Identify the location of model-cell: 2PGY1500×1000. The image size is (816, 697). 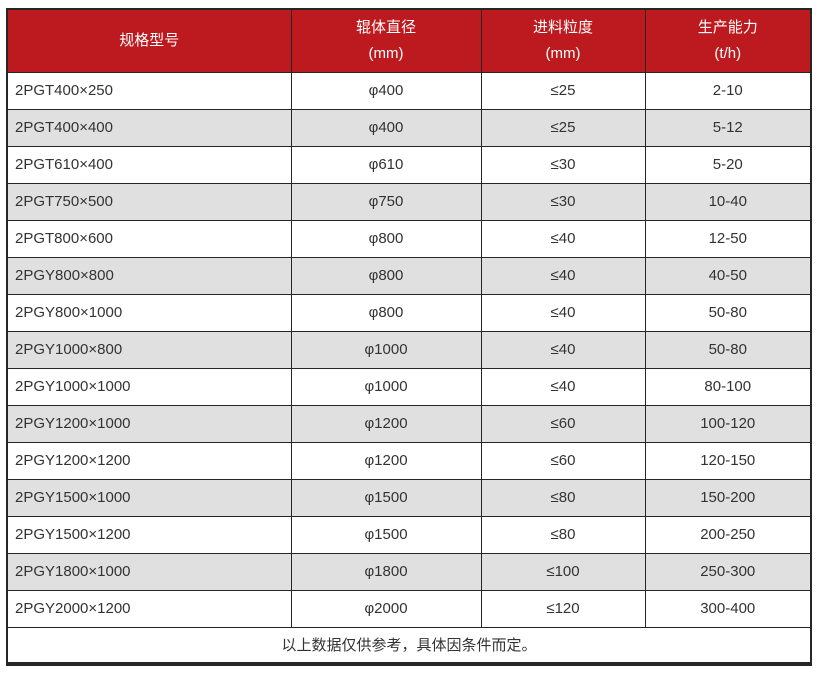
(149, 497).